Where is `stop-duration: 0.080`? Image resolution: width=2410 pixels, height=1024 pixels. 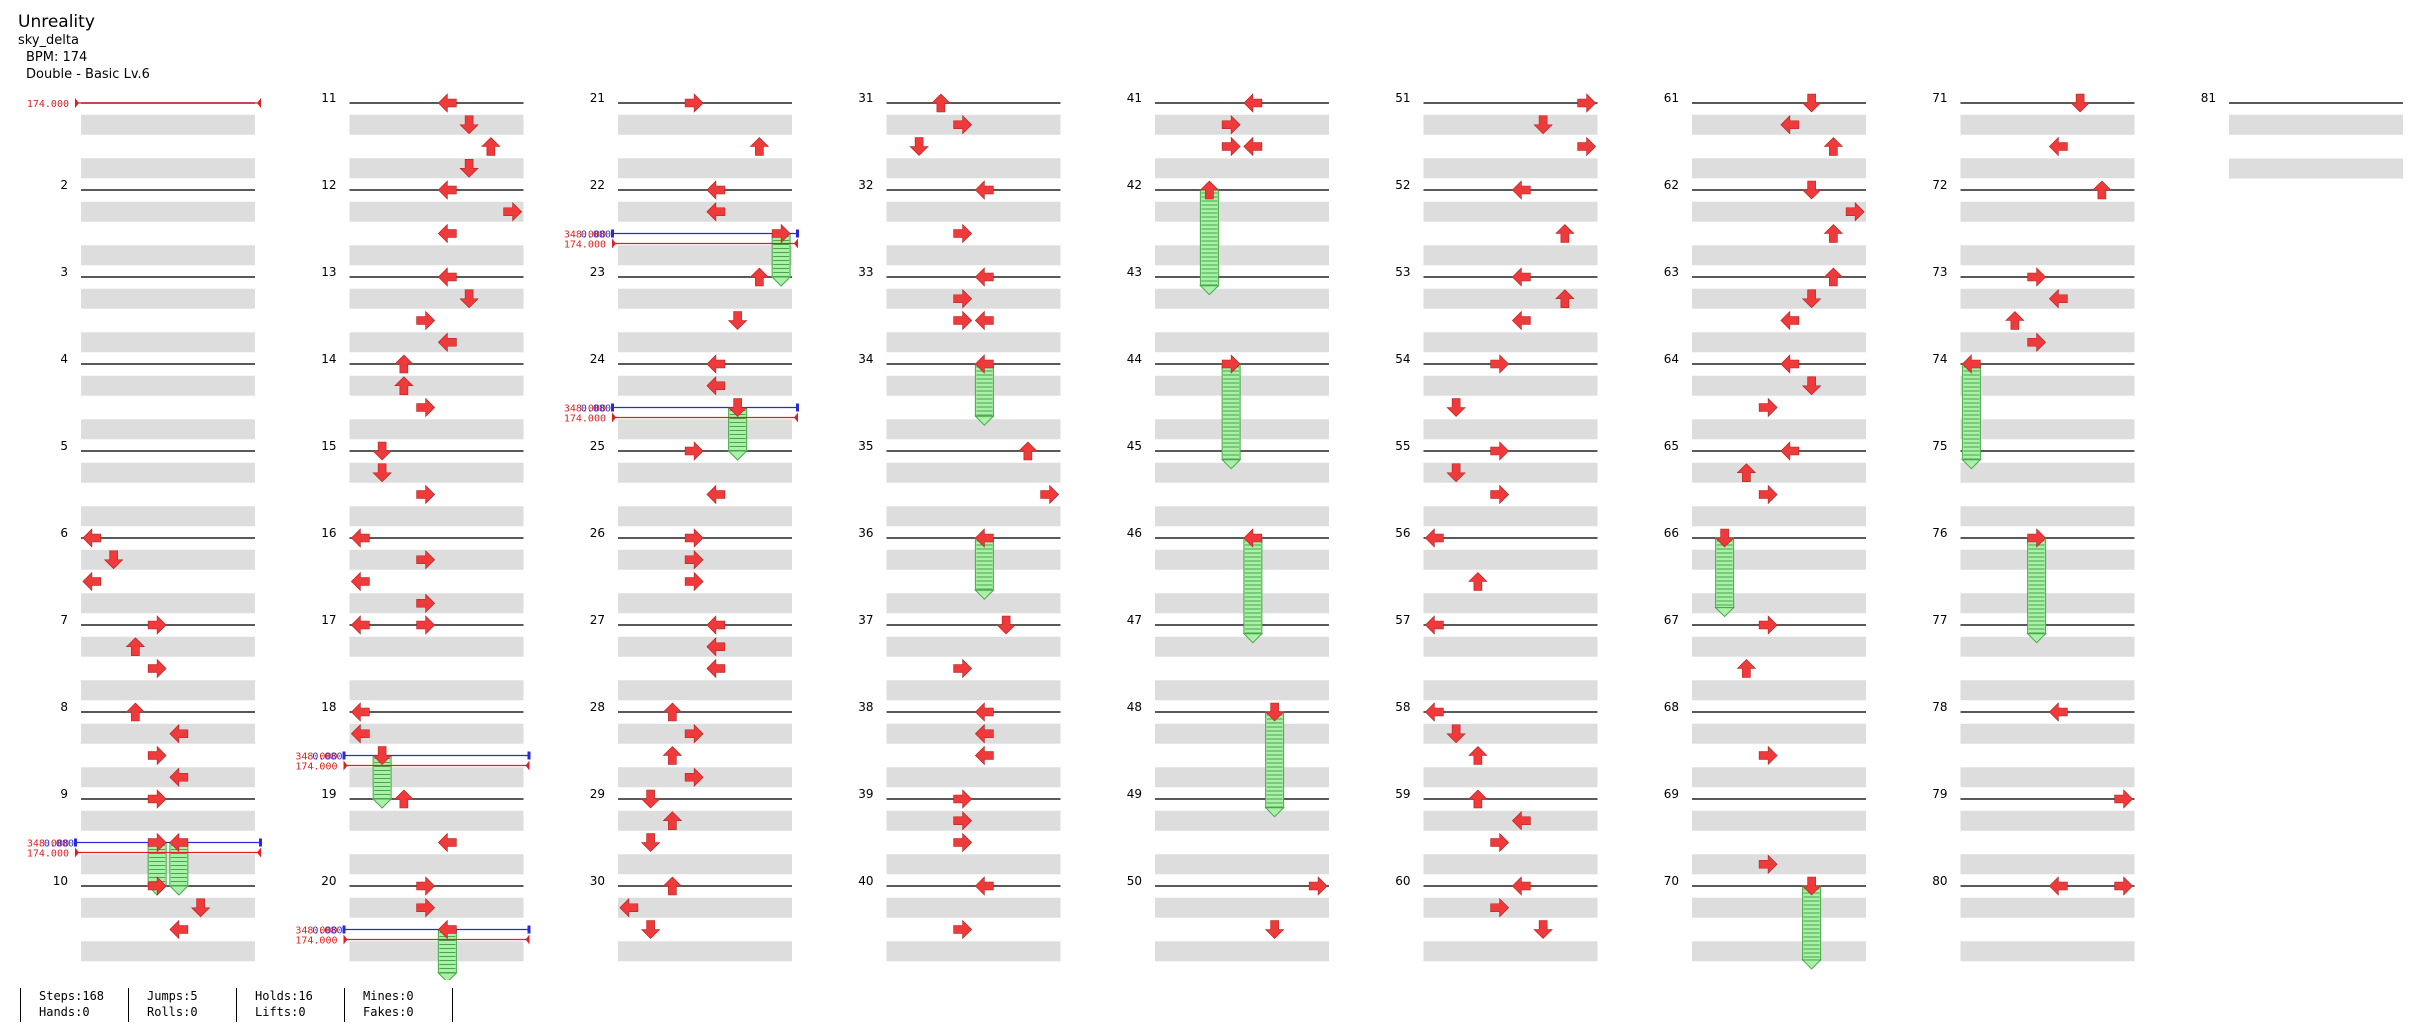
stop-duration: 0.080 is located at coordinates (59, 844).